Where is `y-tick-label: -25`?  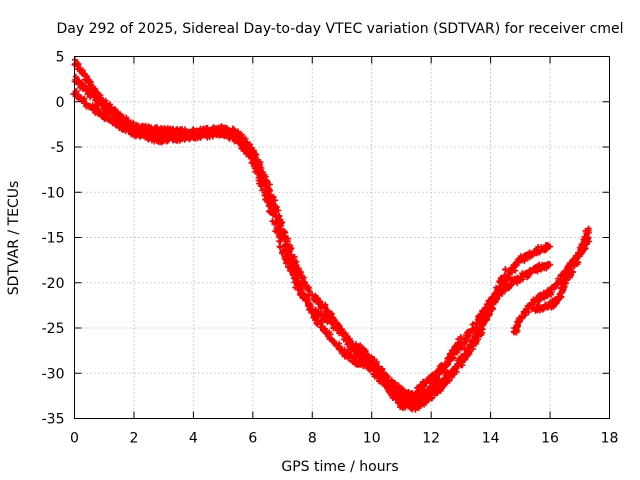 y-tick-label: -25 is located at coordinates (53, 329).